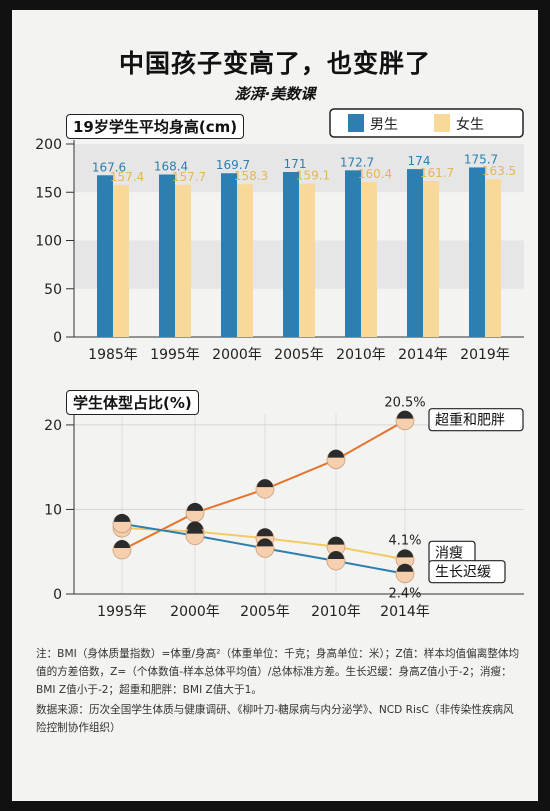  I want to click on height-chart-title: 19岁学生平均身高(cm), so click(155, 126).